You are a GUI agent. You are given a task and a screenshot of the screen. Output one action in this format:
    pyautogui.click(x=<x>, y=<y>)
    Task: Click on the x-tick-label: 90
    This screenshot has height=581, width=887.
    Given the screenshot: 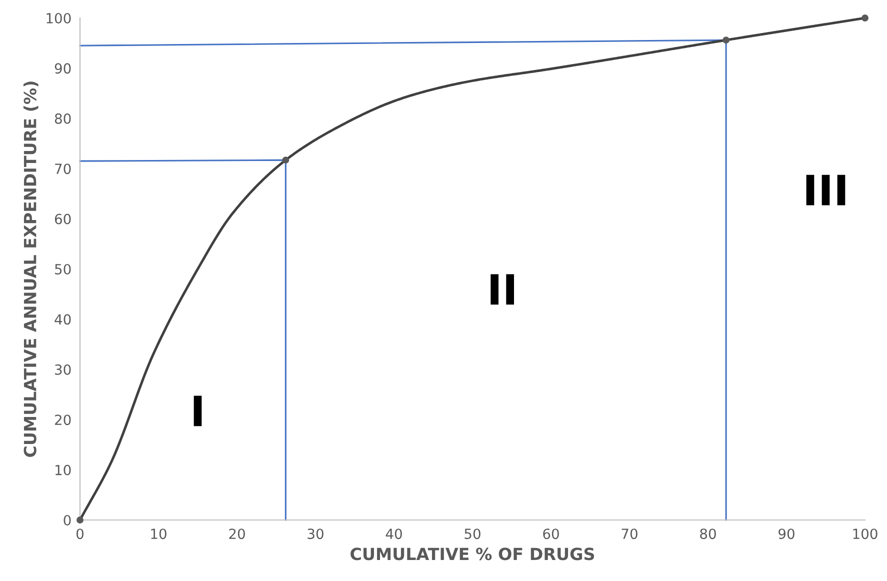 What is the action you would take?
    pyautogui.click(x=786, y=534)
    